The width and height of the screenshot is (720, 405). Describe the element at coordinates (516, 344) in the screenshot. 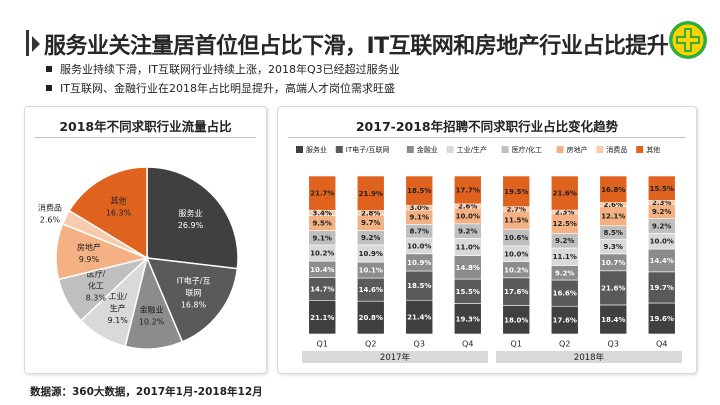

I see `x-tick-label: Q1` at that location.